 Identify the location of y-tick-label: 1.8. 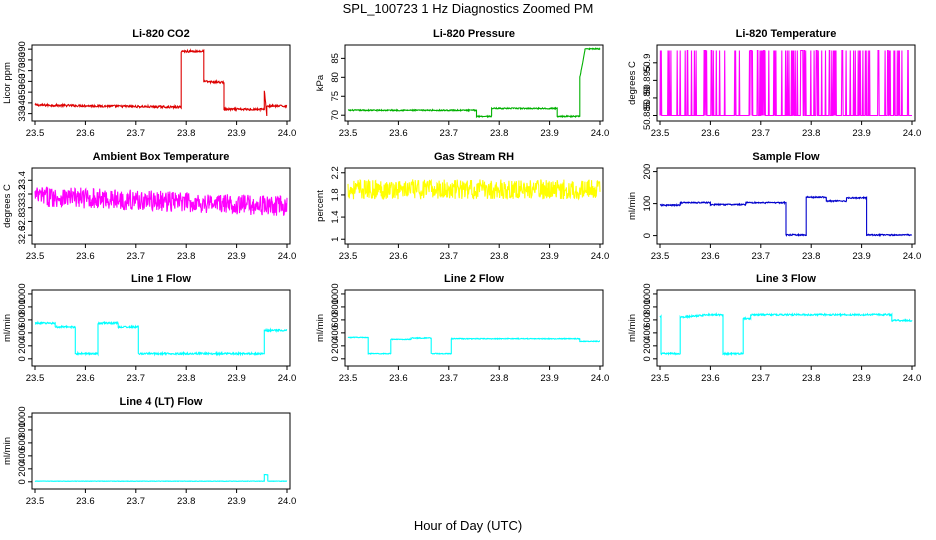
(335, 194).